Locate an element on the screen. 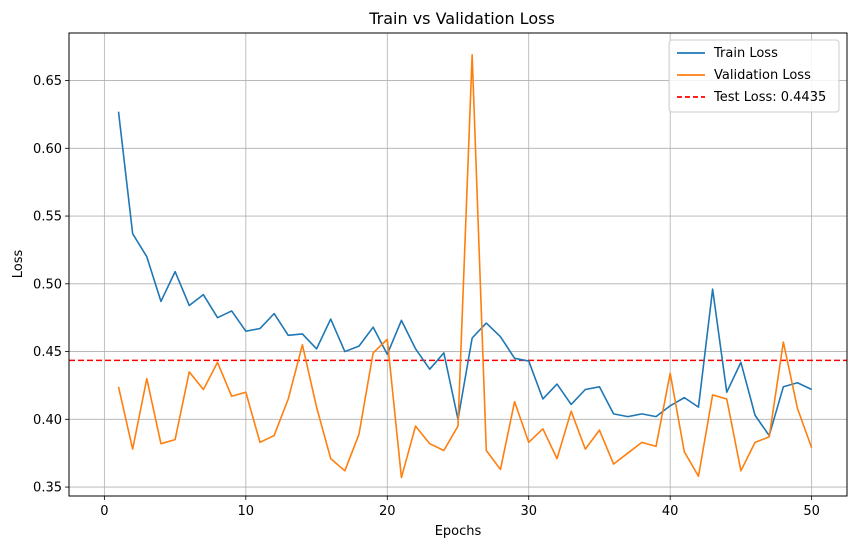  y-tick-label: 0.55 is located at coordinates (47, 217).